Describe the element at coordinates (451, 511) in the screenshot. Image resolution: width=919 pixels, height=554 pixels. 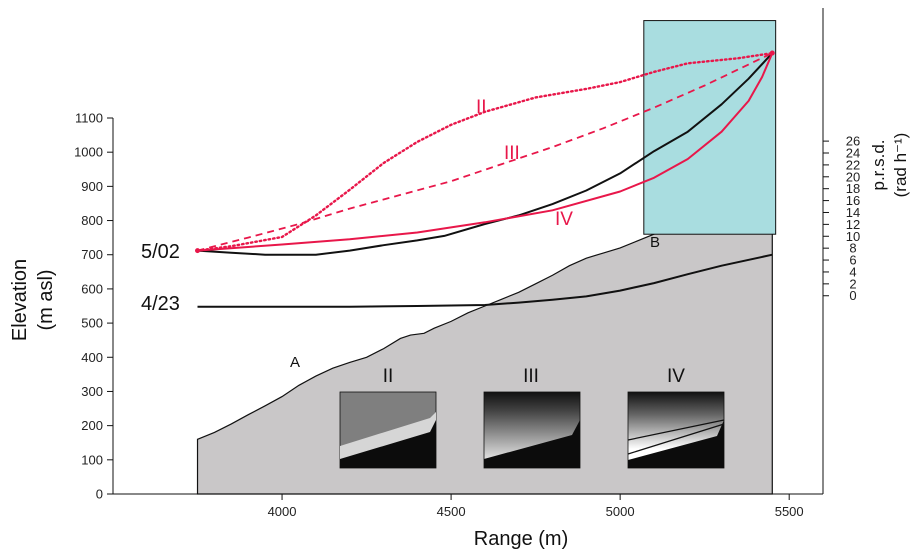
I see `x-tick-label: 4500` at that location.